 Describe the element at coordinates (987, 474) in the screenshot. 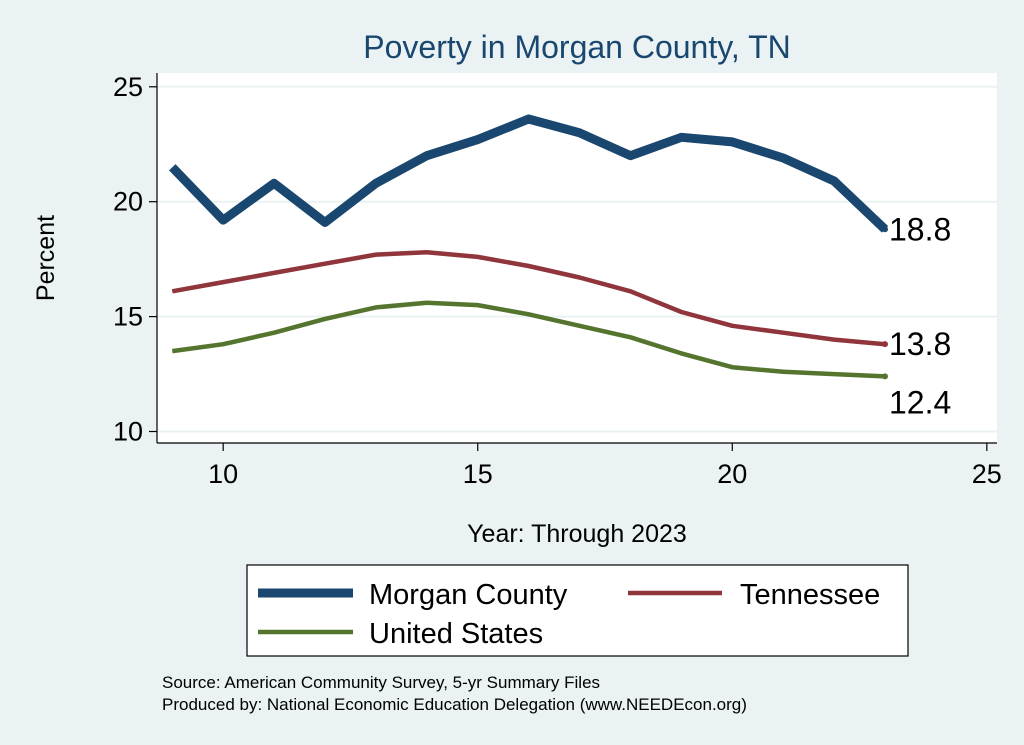

I see `x-tick-label-25: 25` at that location.